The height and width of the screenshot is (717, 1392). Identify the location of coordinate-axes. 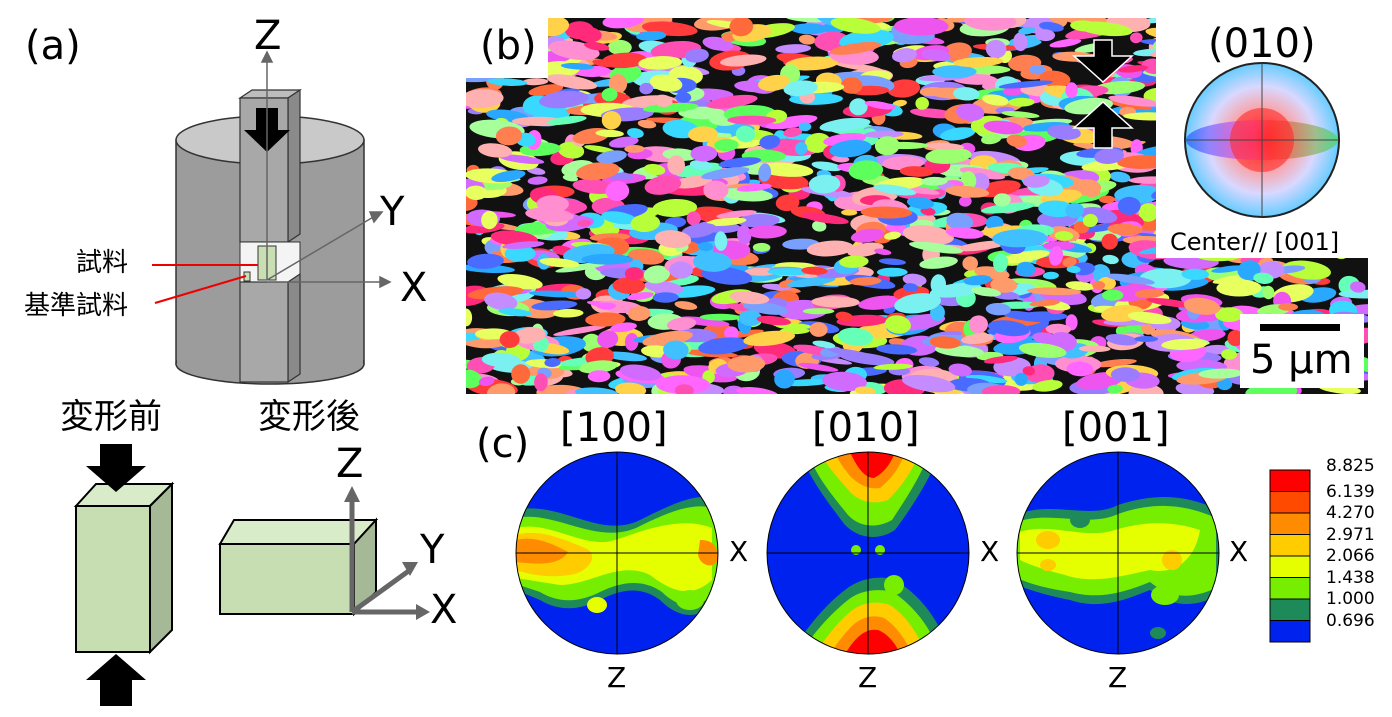
(326, 169).